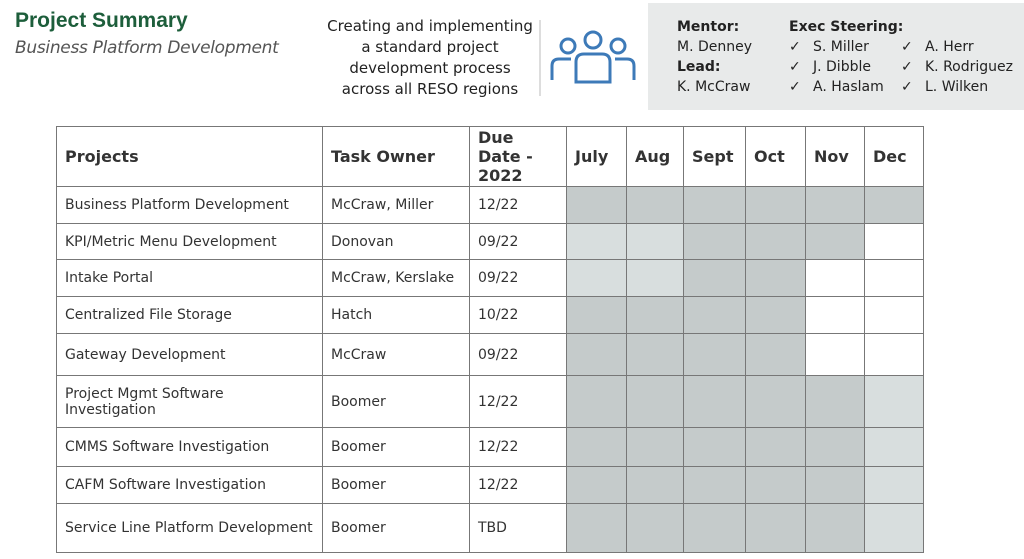  I want to click on column-header: Projects, so click(189, 156).